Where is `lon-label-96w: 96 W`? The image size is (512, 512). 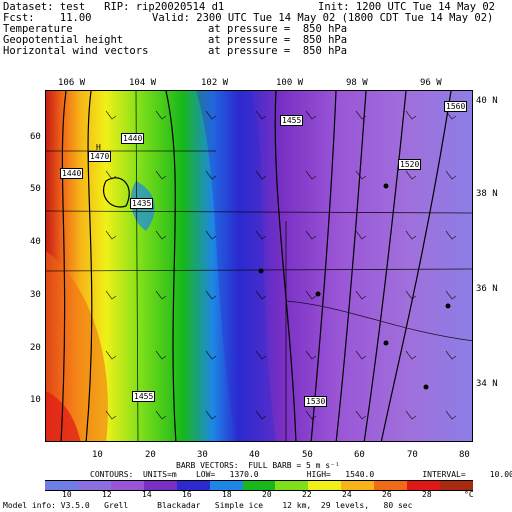
lon-label-96w: 96 W is located at coordinates (431, 83).